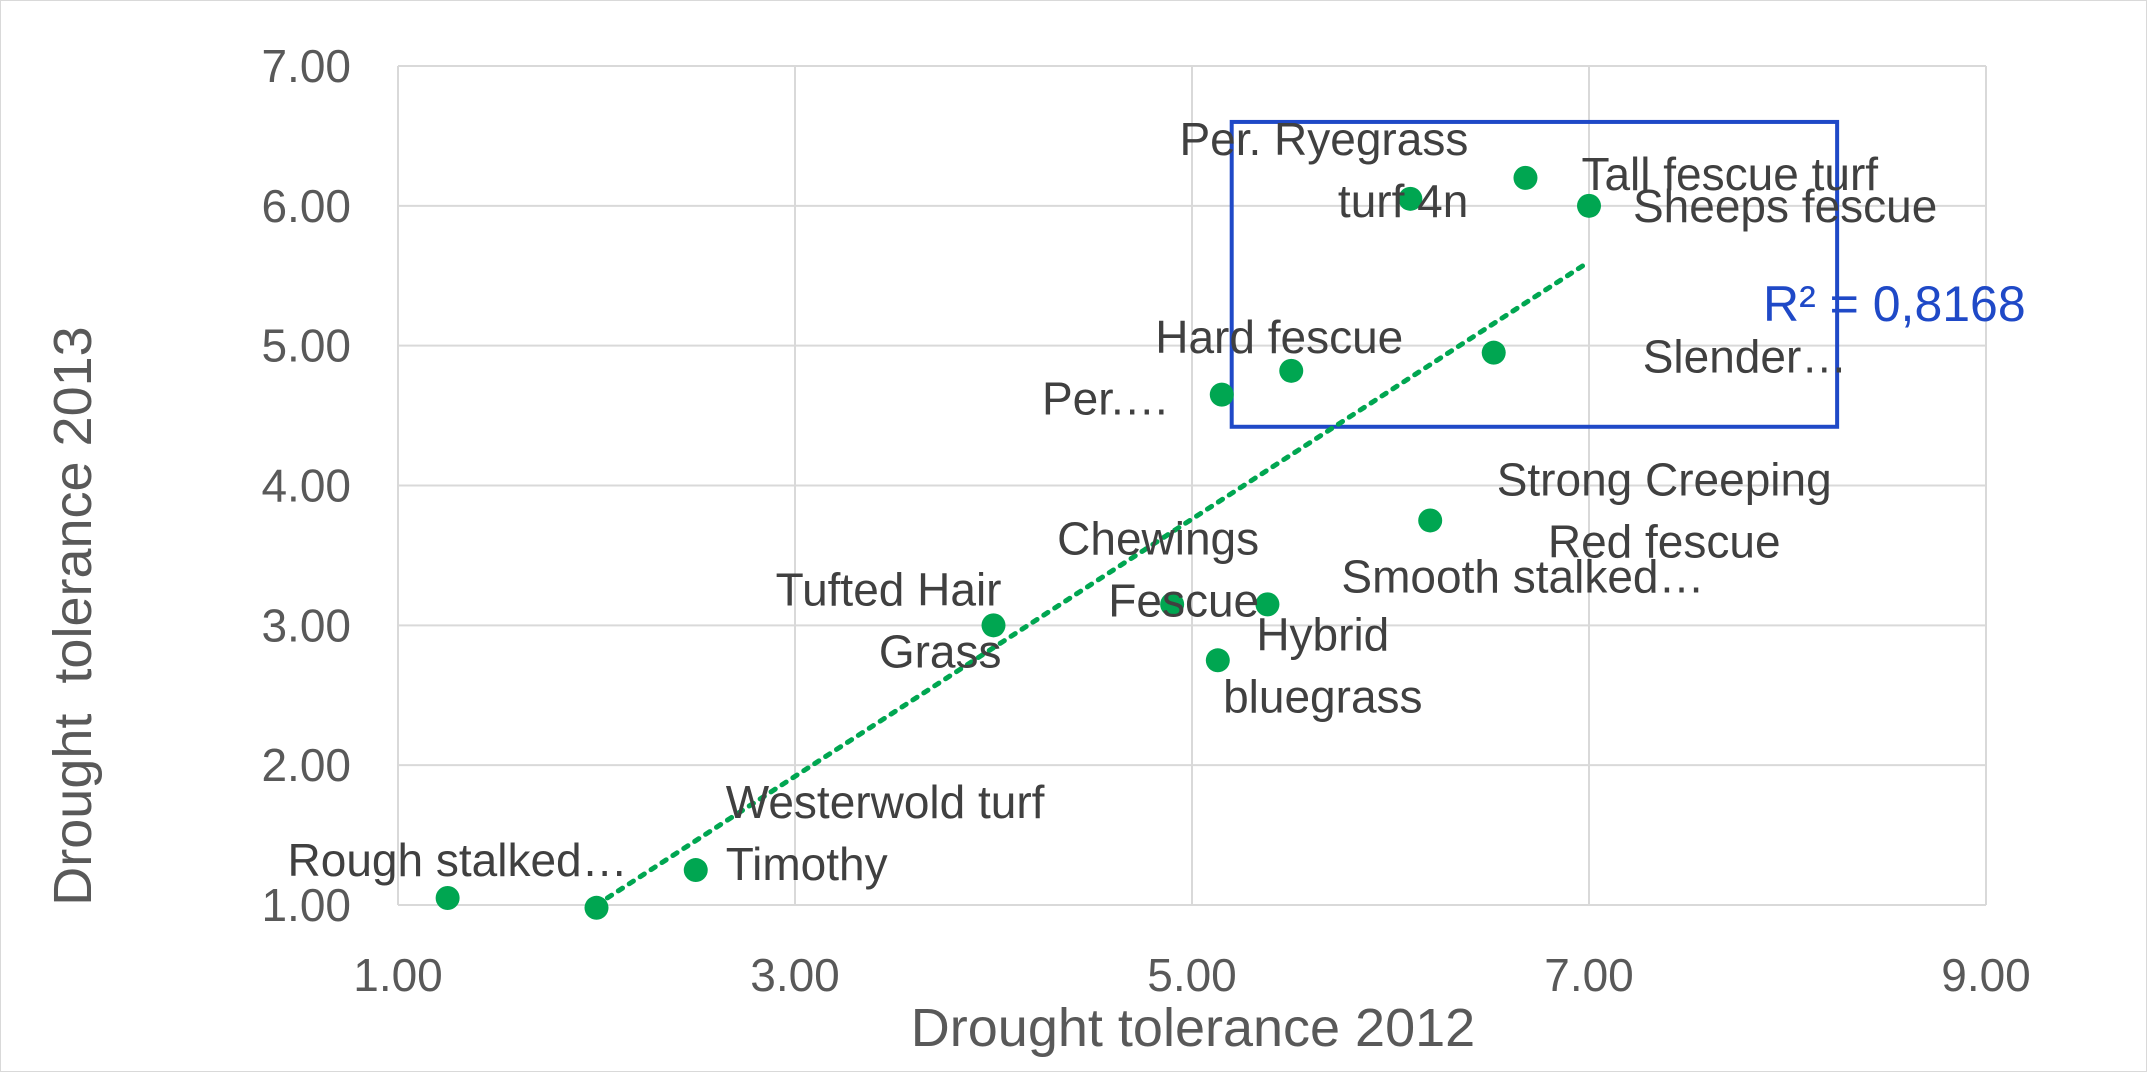  I want to click on point-label: Hybrid, so click(1322, 634).